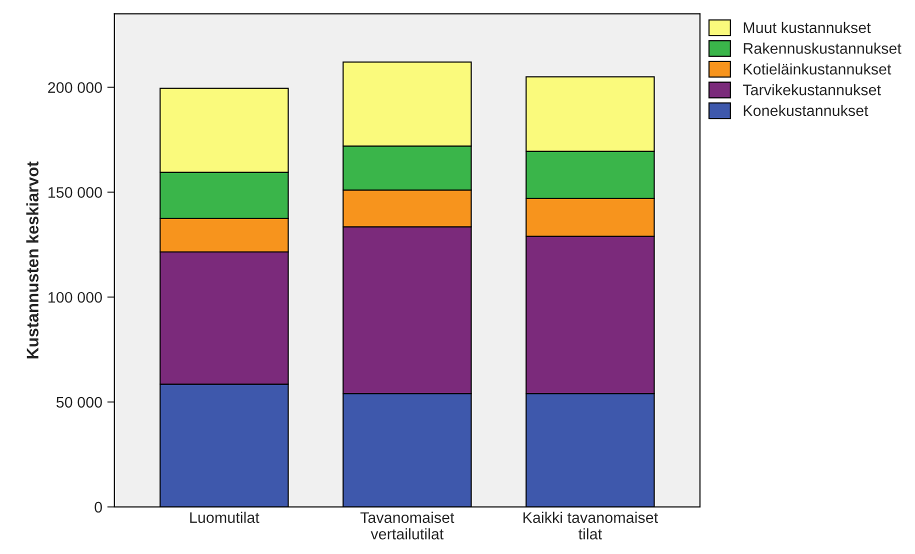  I want to click on y-tick-label: 200 000, so click(75, 87).